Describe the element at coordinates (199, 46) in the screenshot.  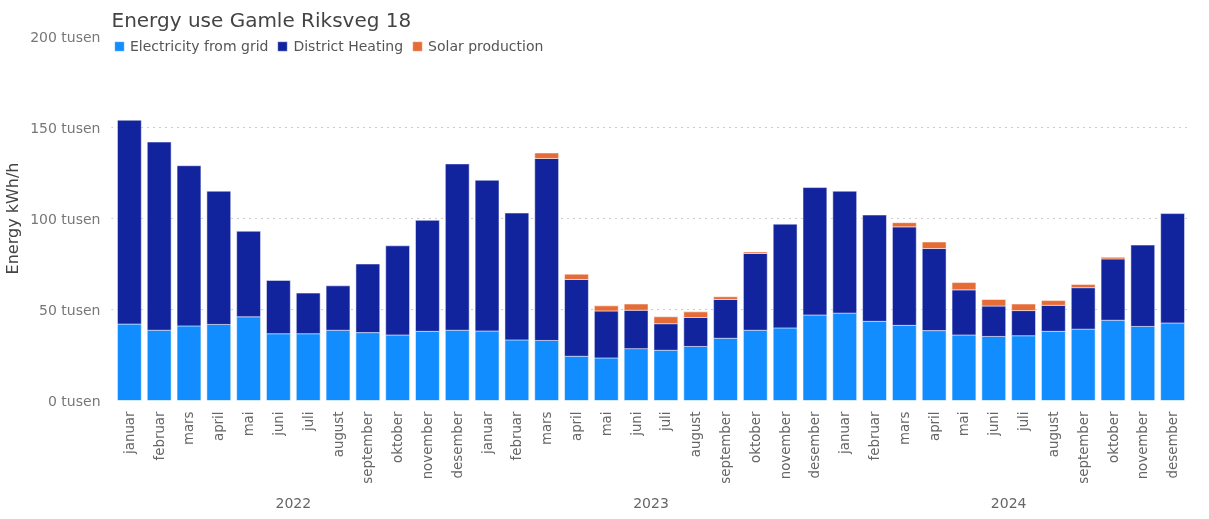
I see `legend-label: Electricity from grid` at that location.